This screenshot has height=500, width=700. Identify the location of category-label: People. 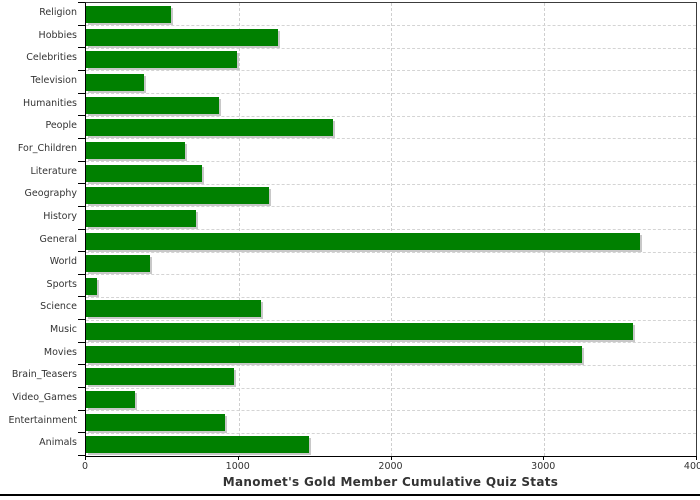
(61, 126).